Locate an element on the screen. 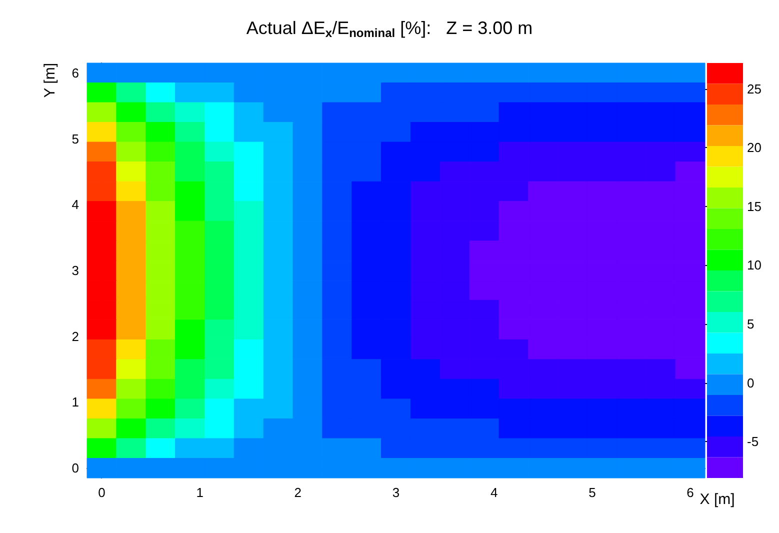  x-axis-title: X [m] is located at coordinates (717, 499).